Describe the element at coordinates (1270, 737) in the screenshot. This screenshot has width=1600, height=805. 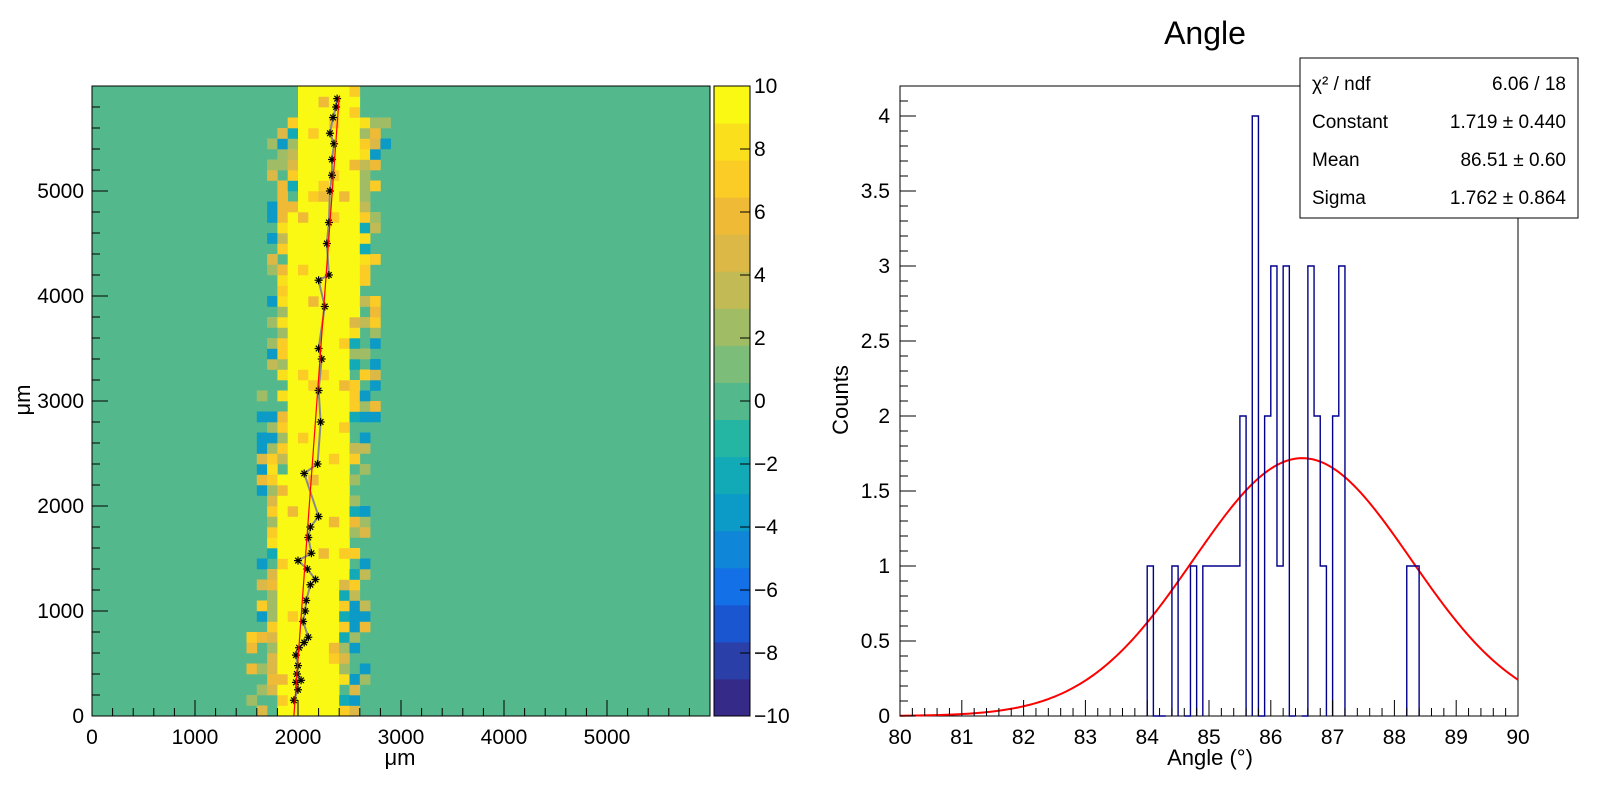
I see `histogram-x-tick-label: 86` at that location.